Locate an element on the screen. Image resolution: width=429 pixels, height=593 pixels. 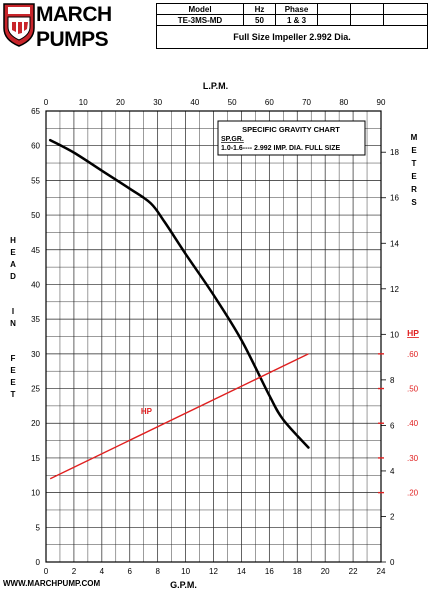
head-ft-tick-label: 15 is located at coordinates (35, 458).